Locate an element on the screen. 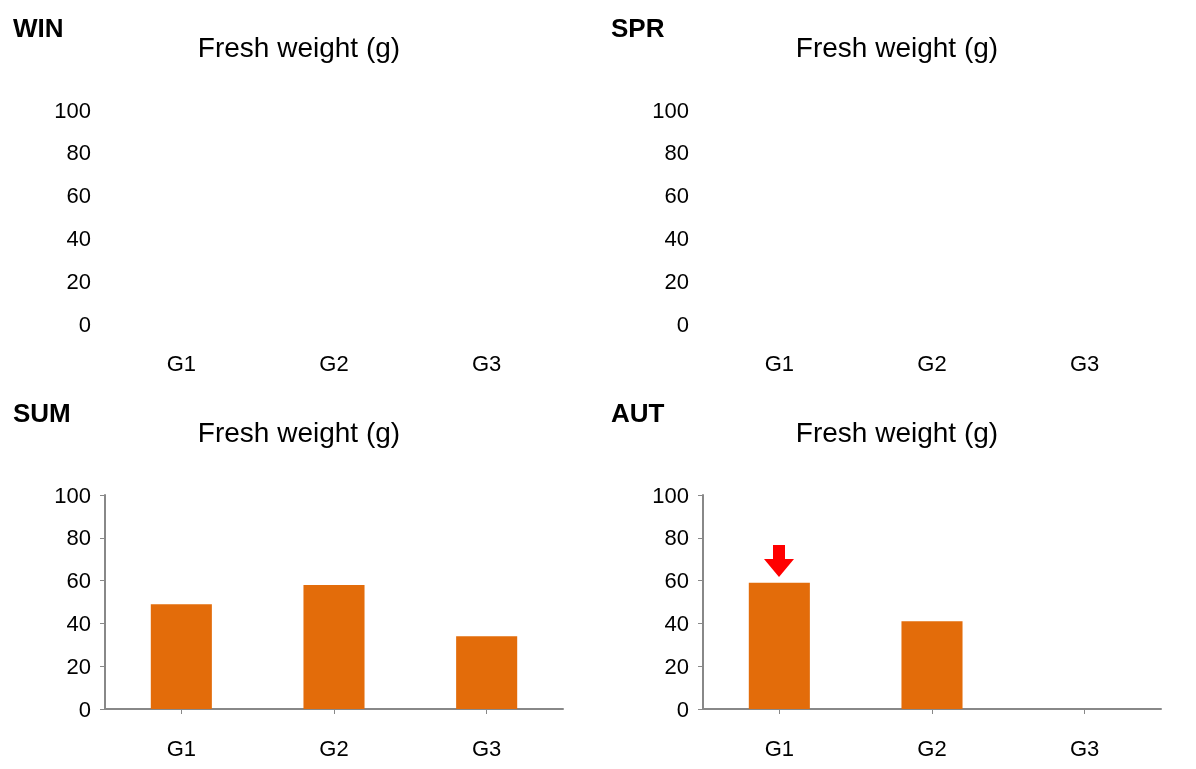 Image resolution: width=1196 pixels, height=769 pixels. chart-title: WIN is located at coordinates (38, 28).